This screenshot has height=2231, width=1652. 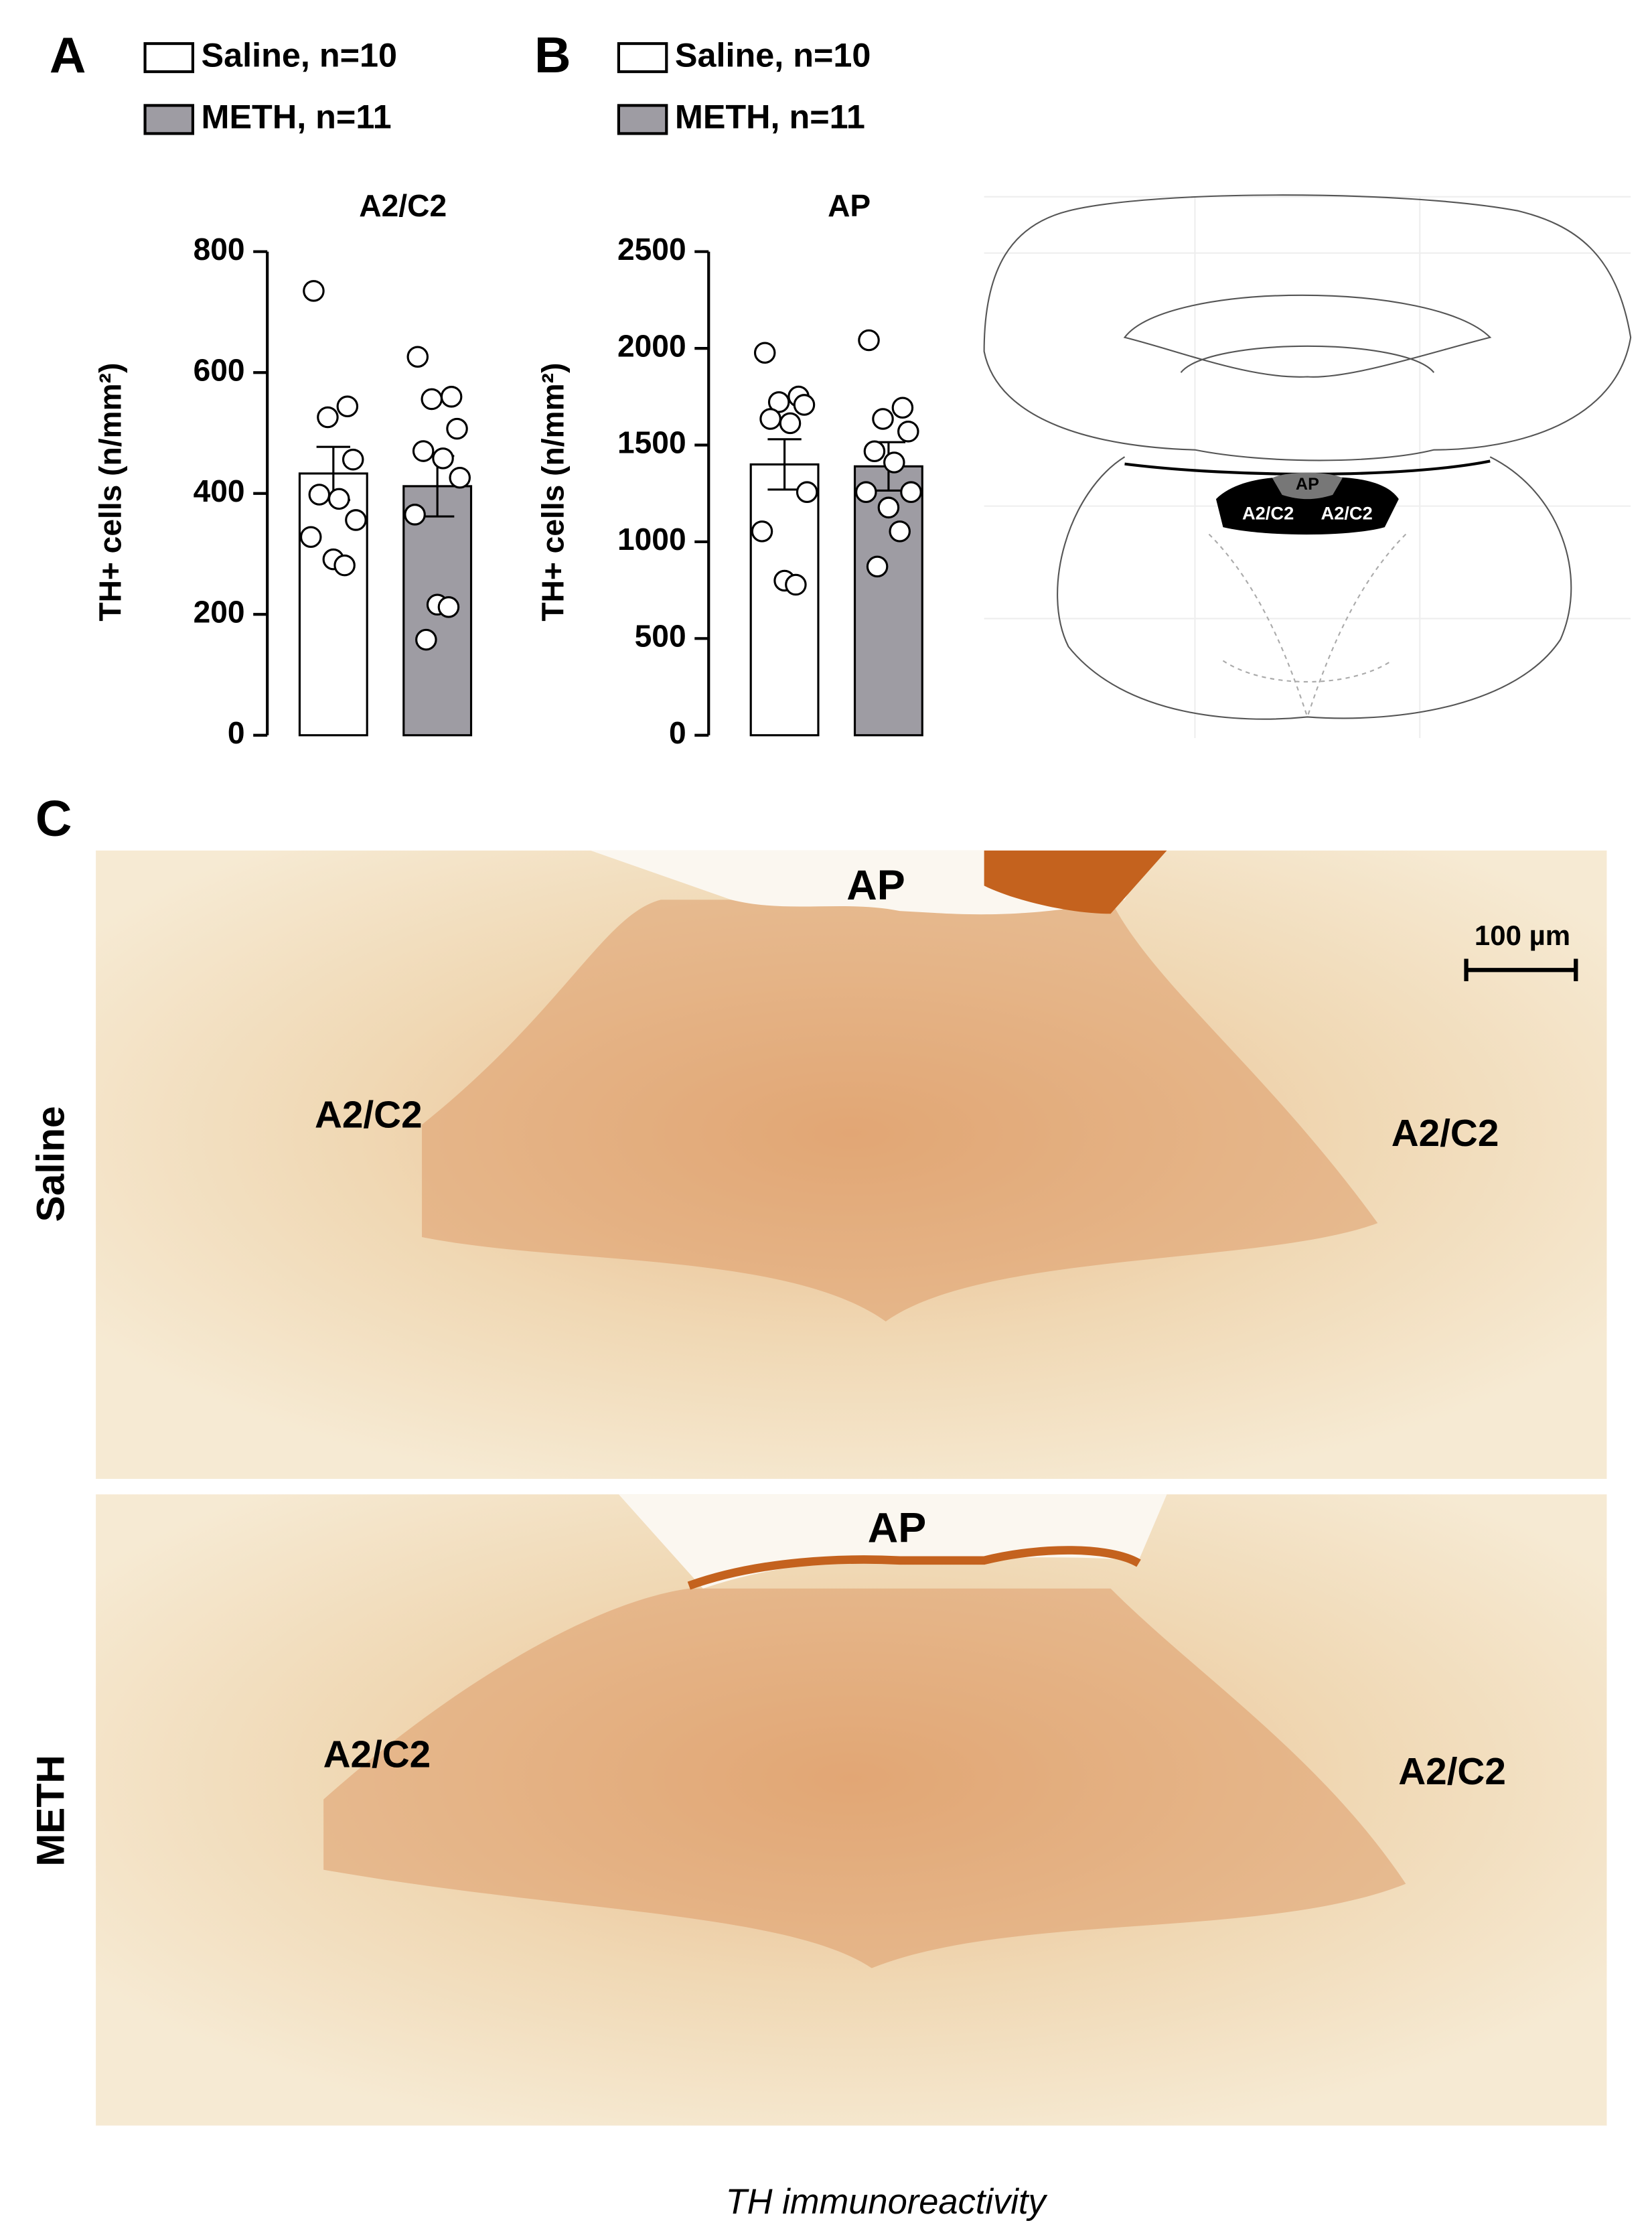 What do you see at coordinates (651, 250) in the screenshot?
I see `y-tick-label: 2500` at bounding box center [651, 250].